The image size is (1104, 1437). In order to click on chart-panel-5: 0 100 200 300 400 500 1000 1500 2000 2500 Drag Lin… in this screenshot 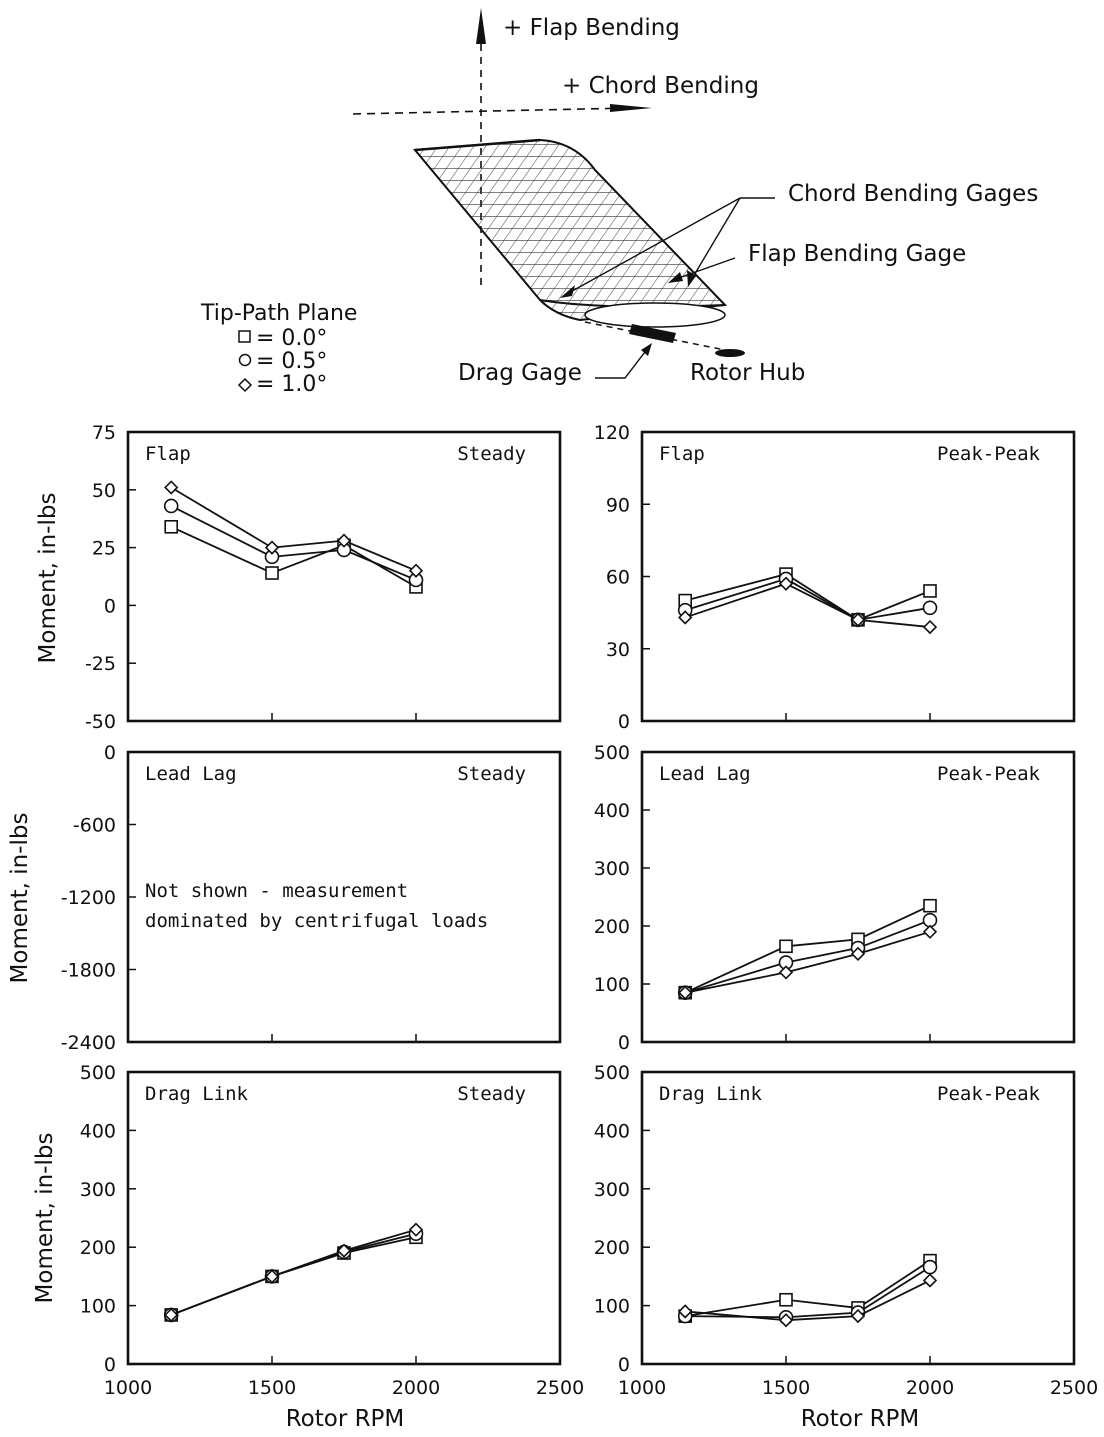, I will do `click(846, 1230)`.